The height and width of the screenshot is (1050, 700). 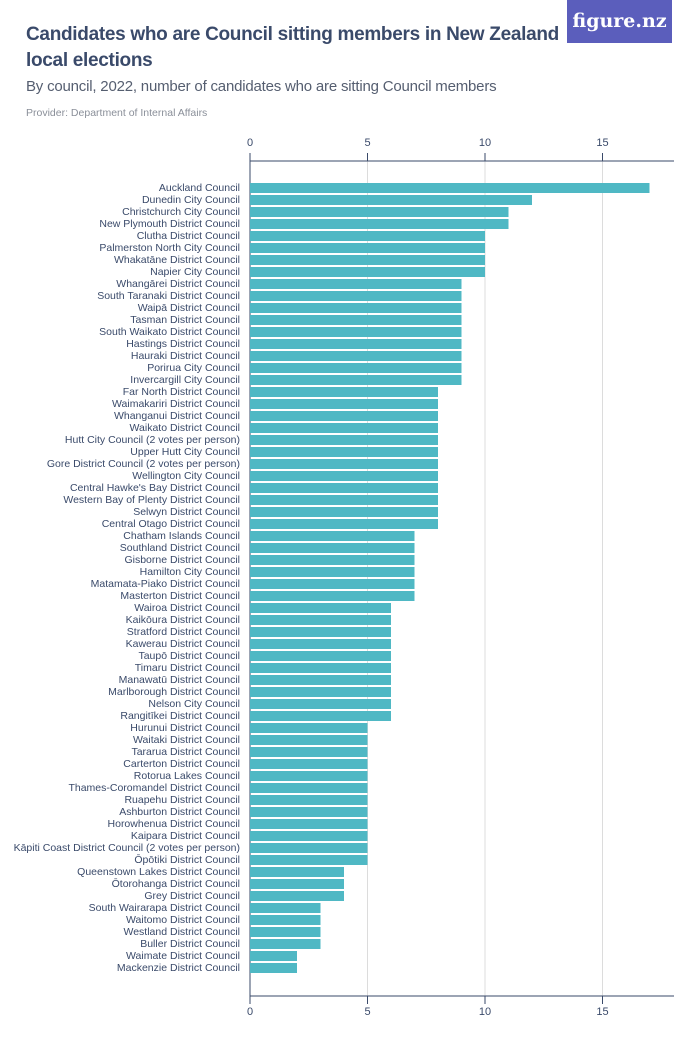 What do you see at coordinates (179, 812) in the screenshot?
I see `category-label: Ashburton District Council` at bounding box center [179, 812].